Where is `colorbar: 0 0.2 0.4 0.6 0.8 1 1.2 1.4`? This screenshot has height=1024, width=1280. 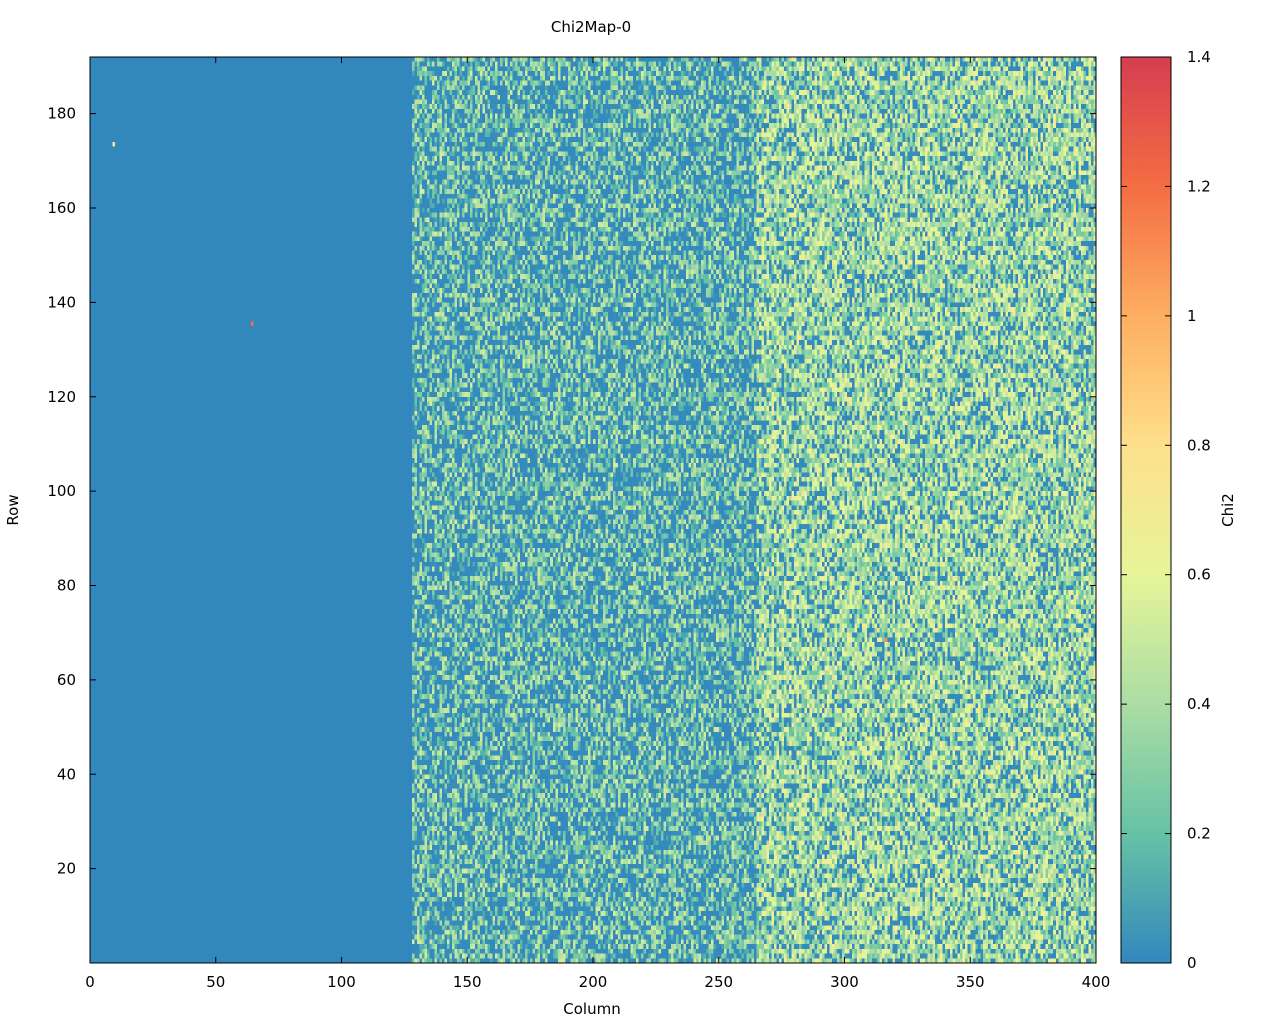 colorbar: 0 0.2 0.4 0.6 0.8 1 1.2 1.4 is located at coordinates (1165, 510).